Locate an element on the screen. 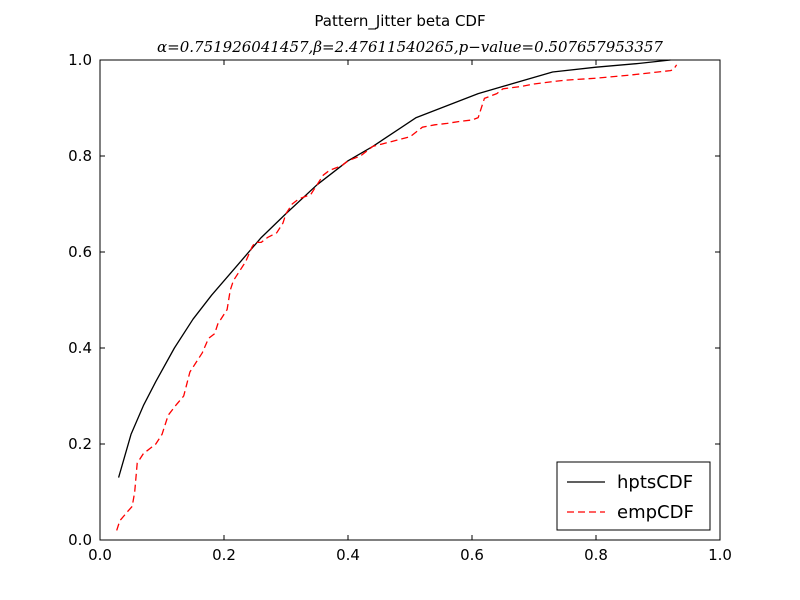 The image size is (800, 600). chart-title: Pattern_Jitter beta CDF is located at coordinates (399, 21).